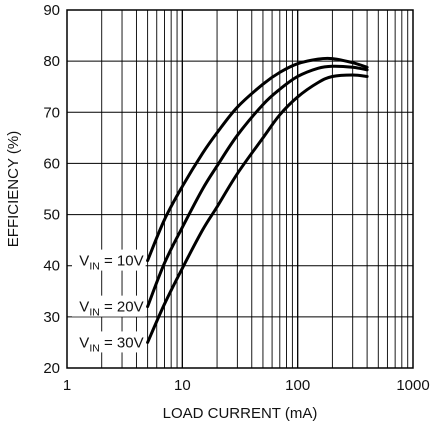 The height and width of the screenshot is (435, 435). What do you see at coordinates (51, 368) in the screenshot?
I see `y-tick-label: 20` at bounding box center [51, 368].